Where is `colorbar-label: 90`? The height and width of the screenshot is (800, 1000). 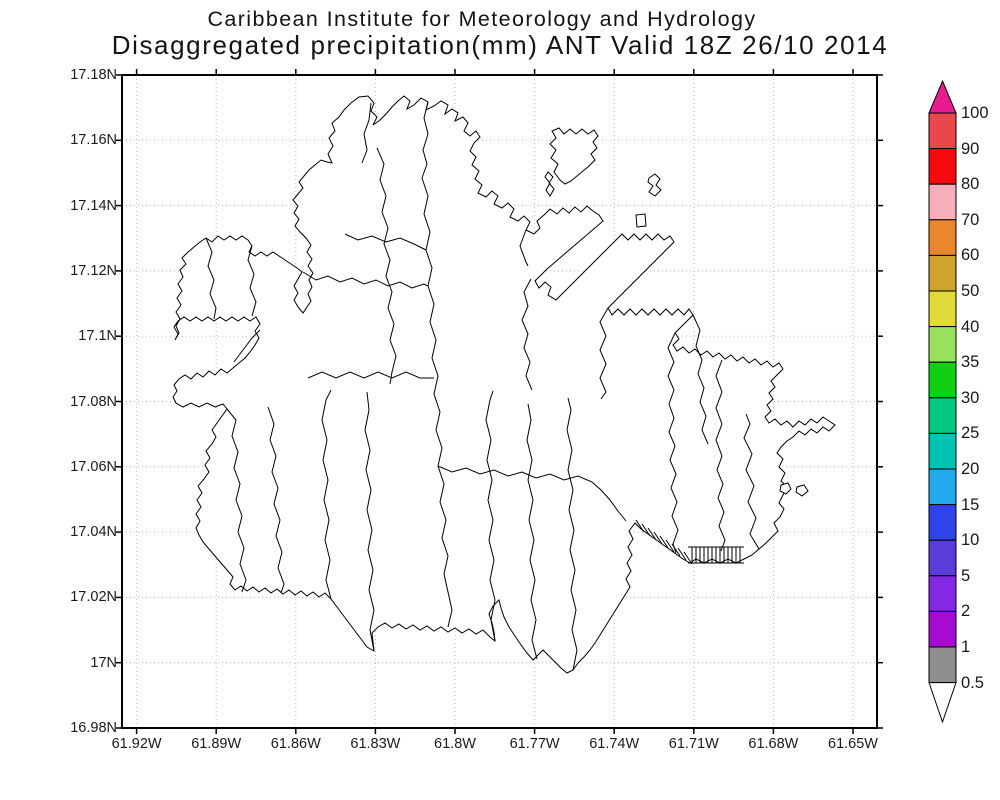 colorbar-label: 90 is located at coordinates (970, 148).